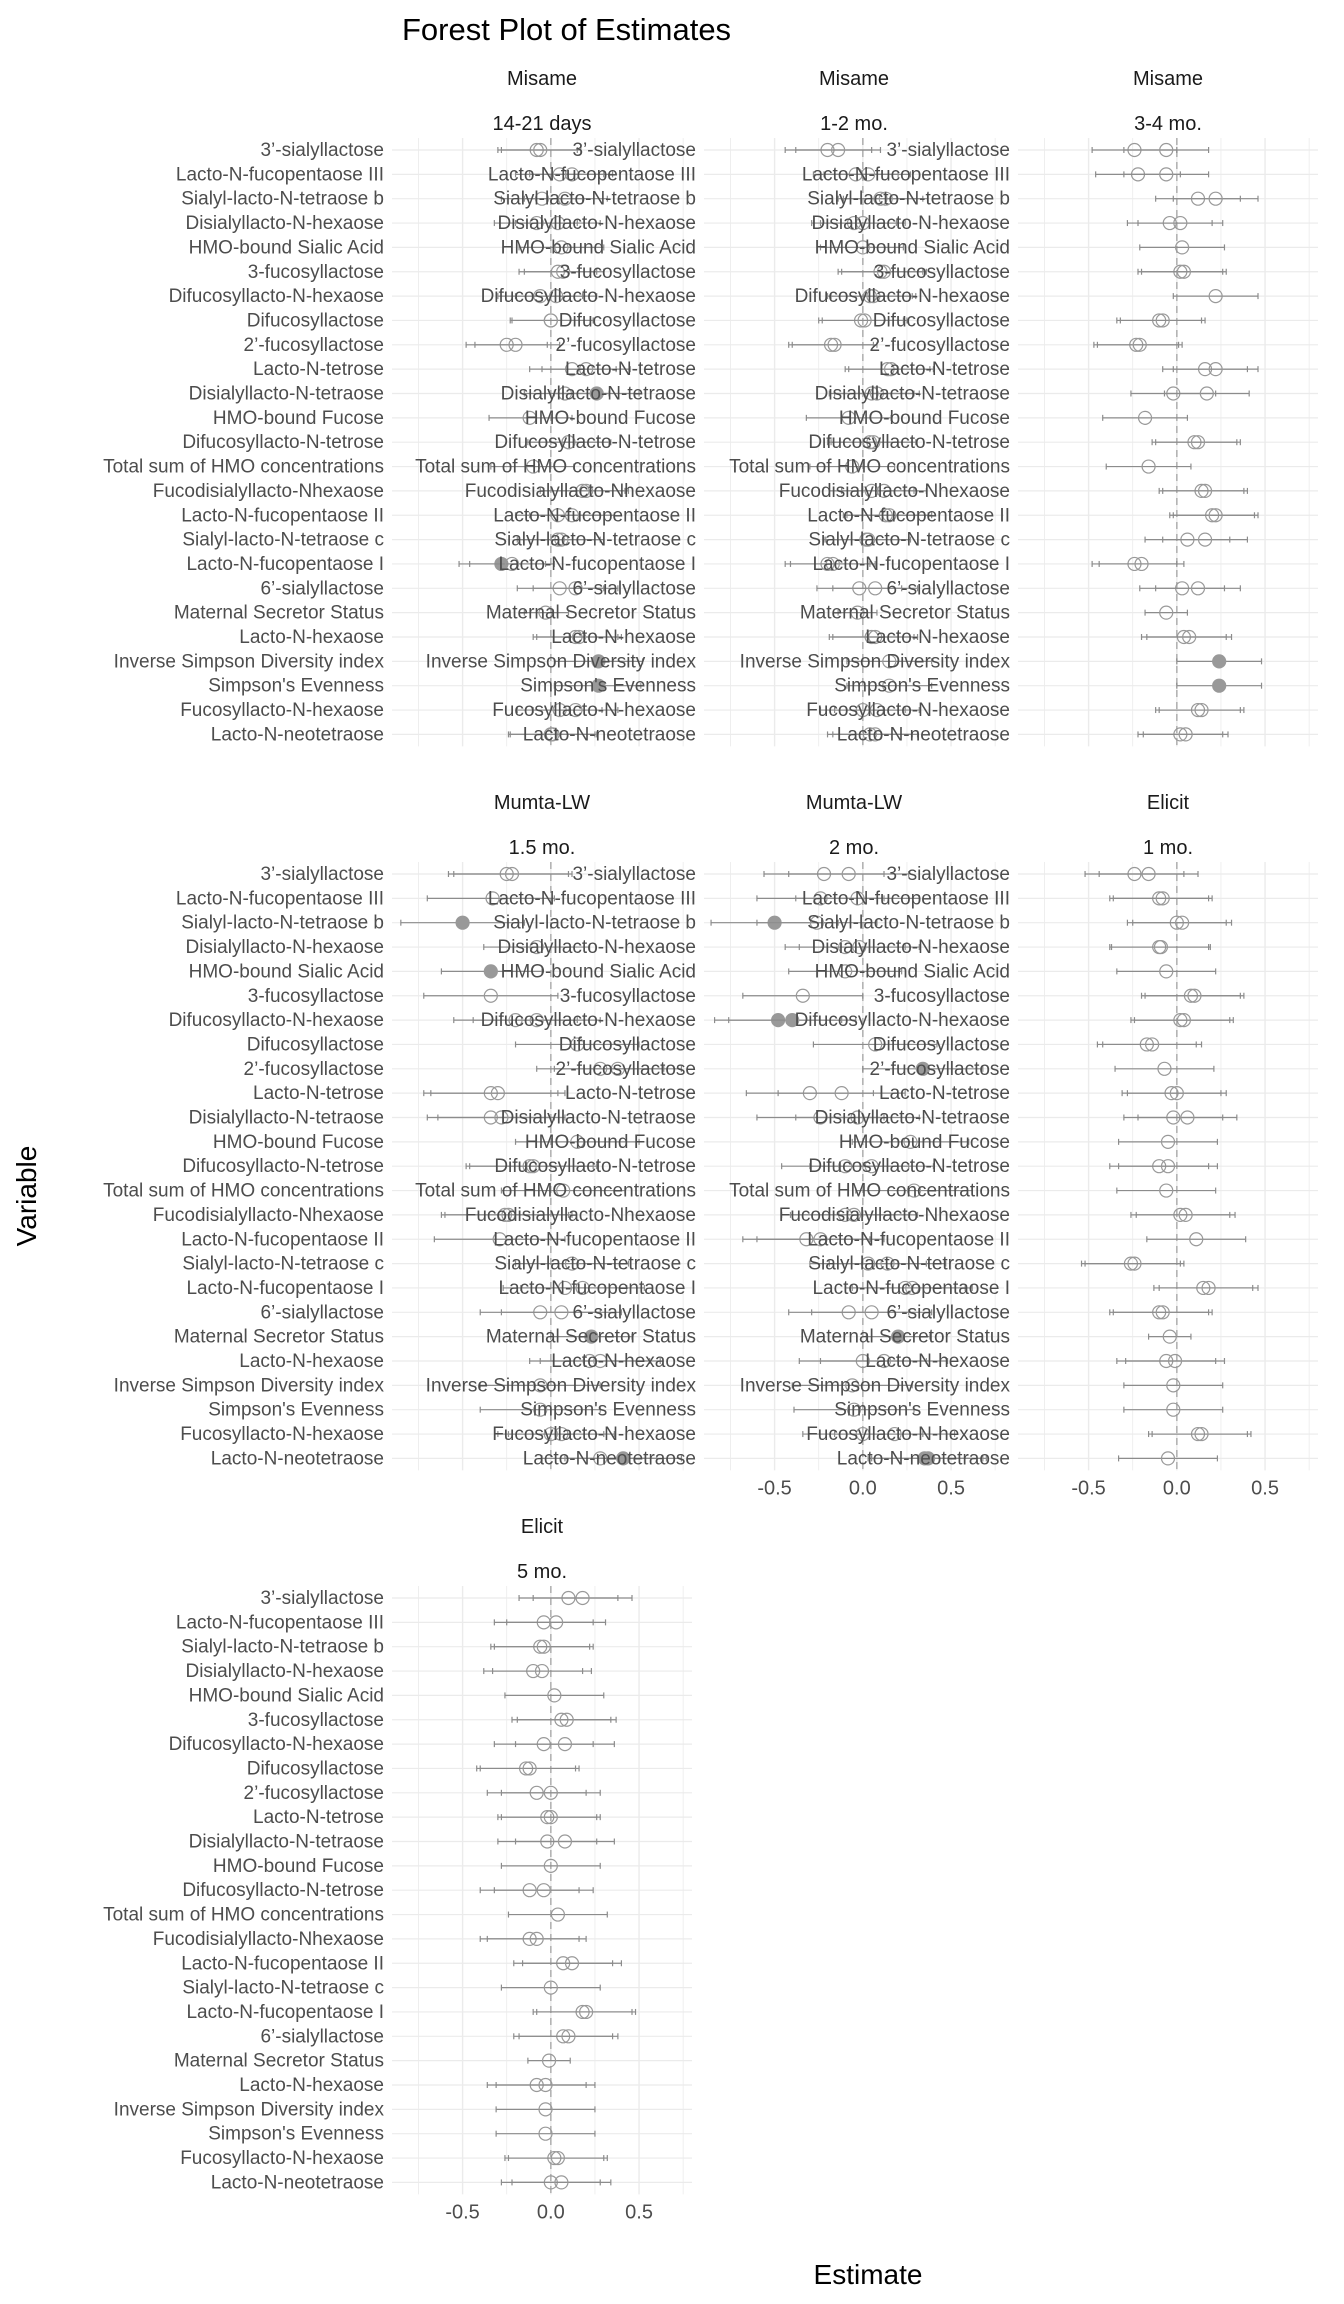  What do you see at coordinates (854, 124) in the screenshot?
I see `panel-timepoint-label: 1-2 mo.` at bounding box center [854, 124].